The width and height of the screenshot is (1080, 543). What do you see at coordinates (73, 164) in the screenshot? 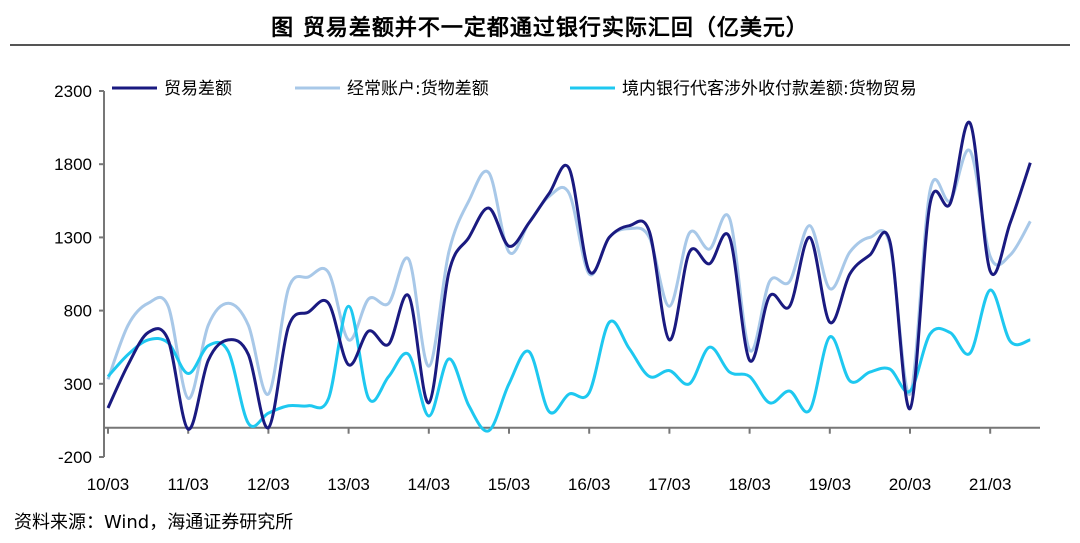
I see `y-tick-label: 1800` at bounding box center [73, 164].